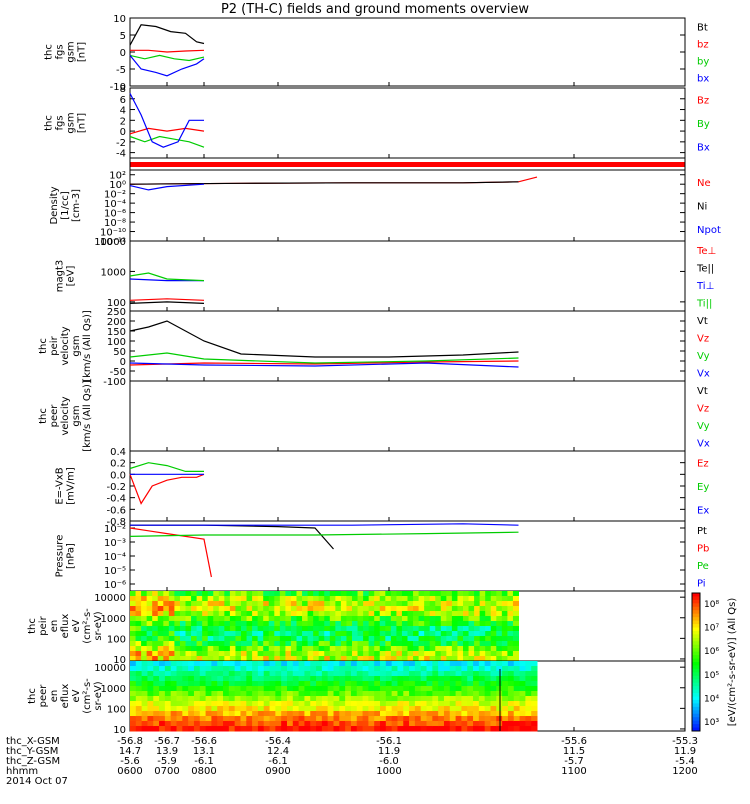 The image size is (750, 804). What do you see at coordinates (76, 625) in the screenshot?
I see `y-axis-label: eV` at bounding box center [76, 625].